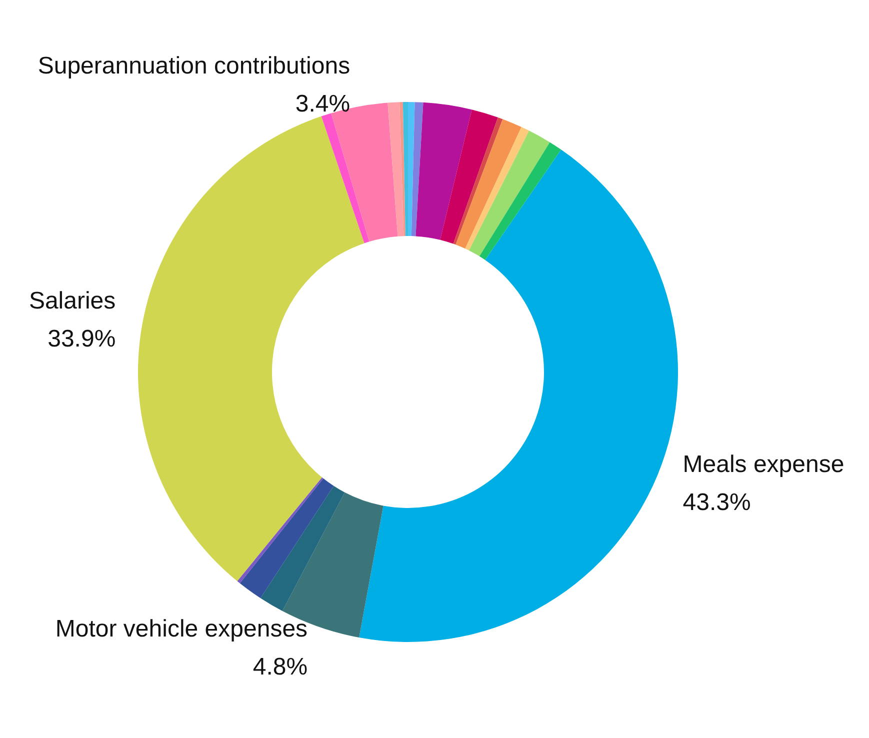  I want to click on slice-label: Superannuation contributions, so click(194, 66).